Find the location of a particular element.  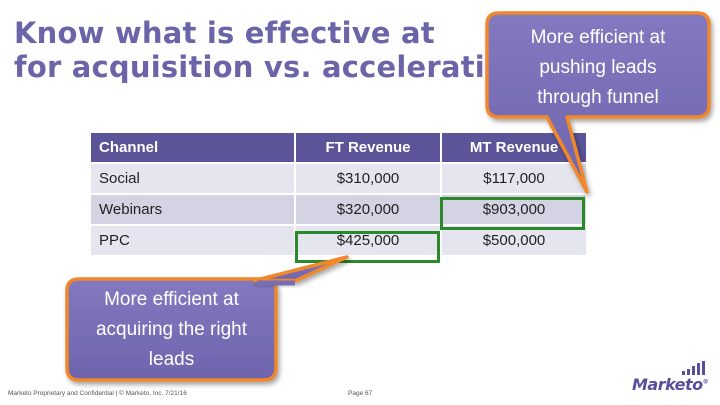

header-mt-revenue: MT Revenue is located at coordinates (514, 147).